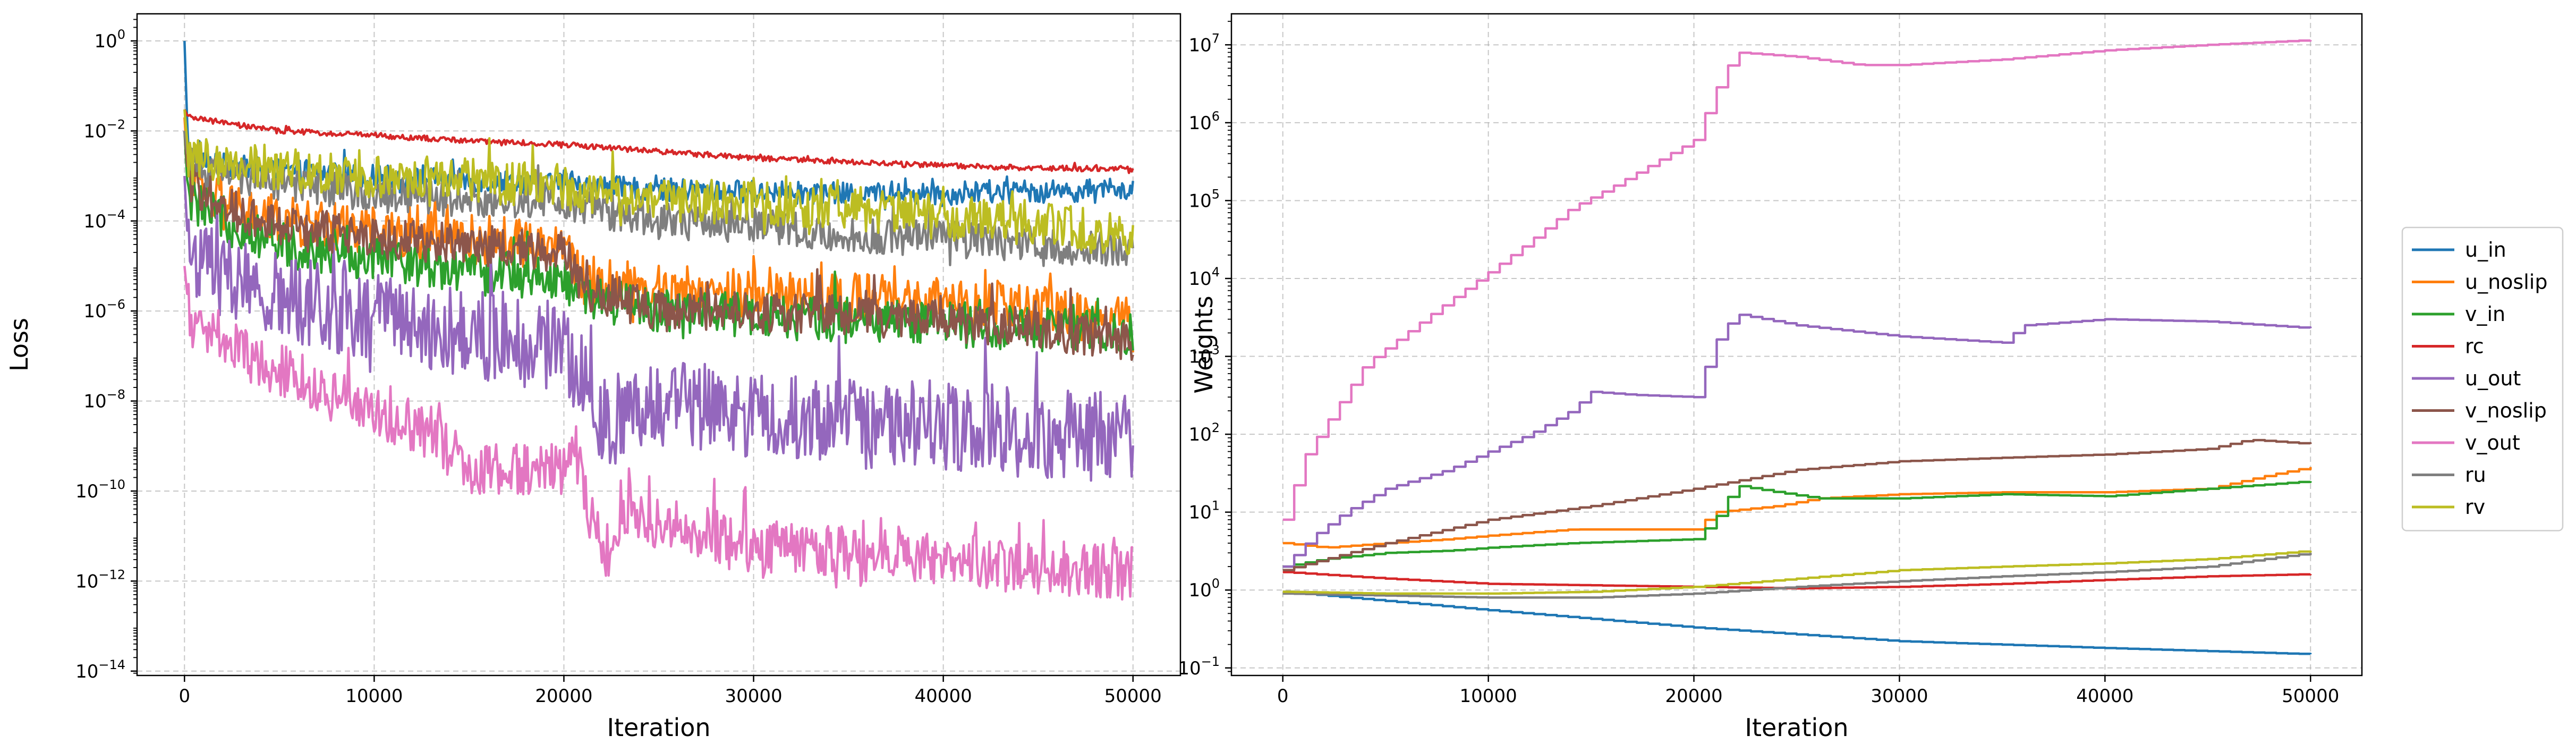 Image resolution: width=2576 pixels, height=752 pixels. Describe the element at coordinates (104, 399) in the screenshot. I see `y-tick-label: 10⁻⁸` at that location.